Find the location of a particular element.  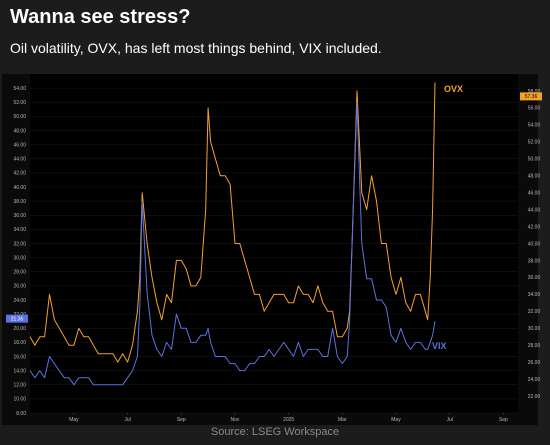

vix-last-value-box is located at coordinates (17, 318).